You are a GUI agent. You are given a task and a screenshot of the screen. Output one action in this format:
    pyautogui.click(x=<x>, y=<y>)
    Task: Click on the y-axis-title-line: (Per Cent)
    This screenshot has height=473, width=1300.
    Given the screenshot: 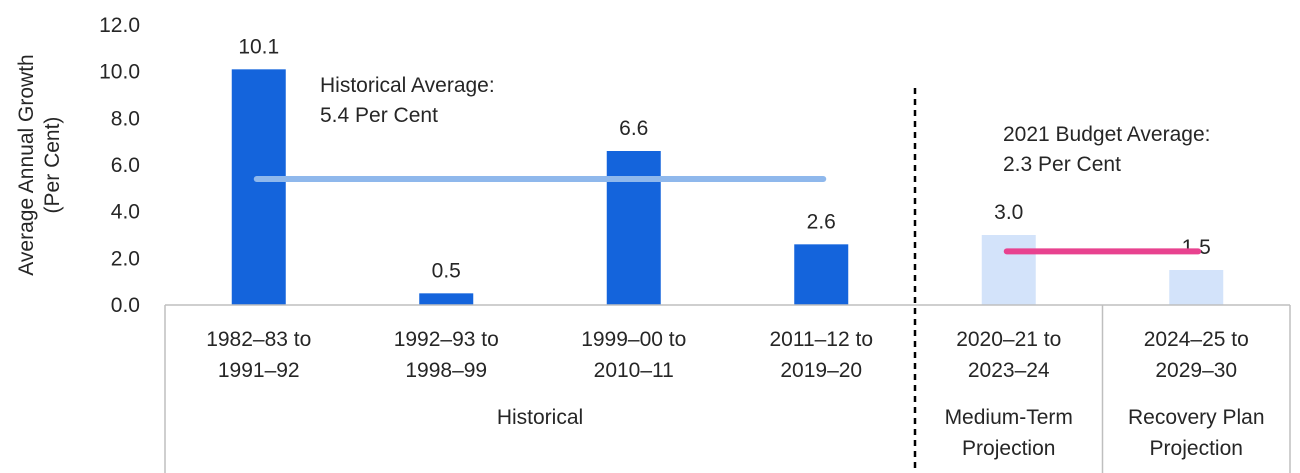 What is the action you would take?
    pyautogui.click(x=52, y=165)
    